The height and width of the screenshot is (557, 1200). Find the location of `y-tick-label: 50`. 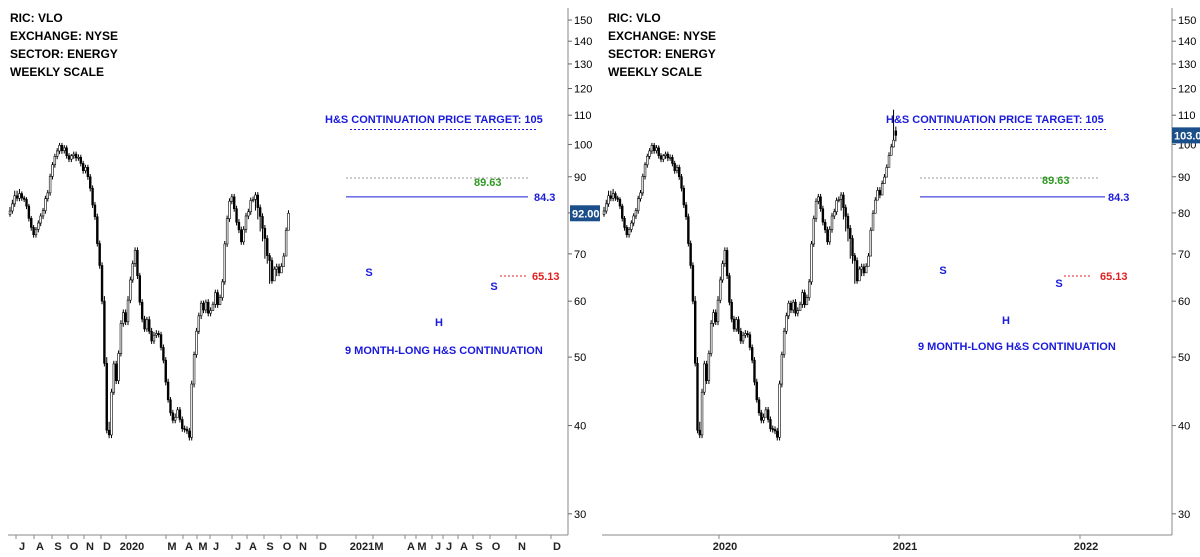

y-tick-label: 50 is located at coordinates (1184, 358).